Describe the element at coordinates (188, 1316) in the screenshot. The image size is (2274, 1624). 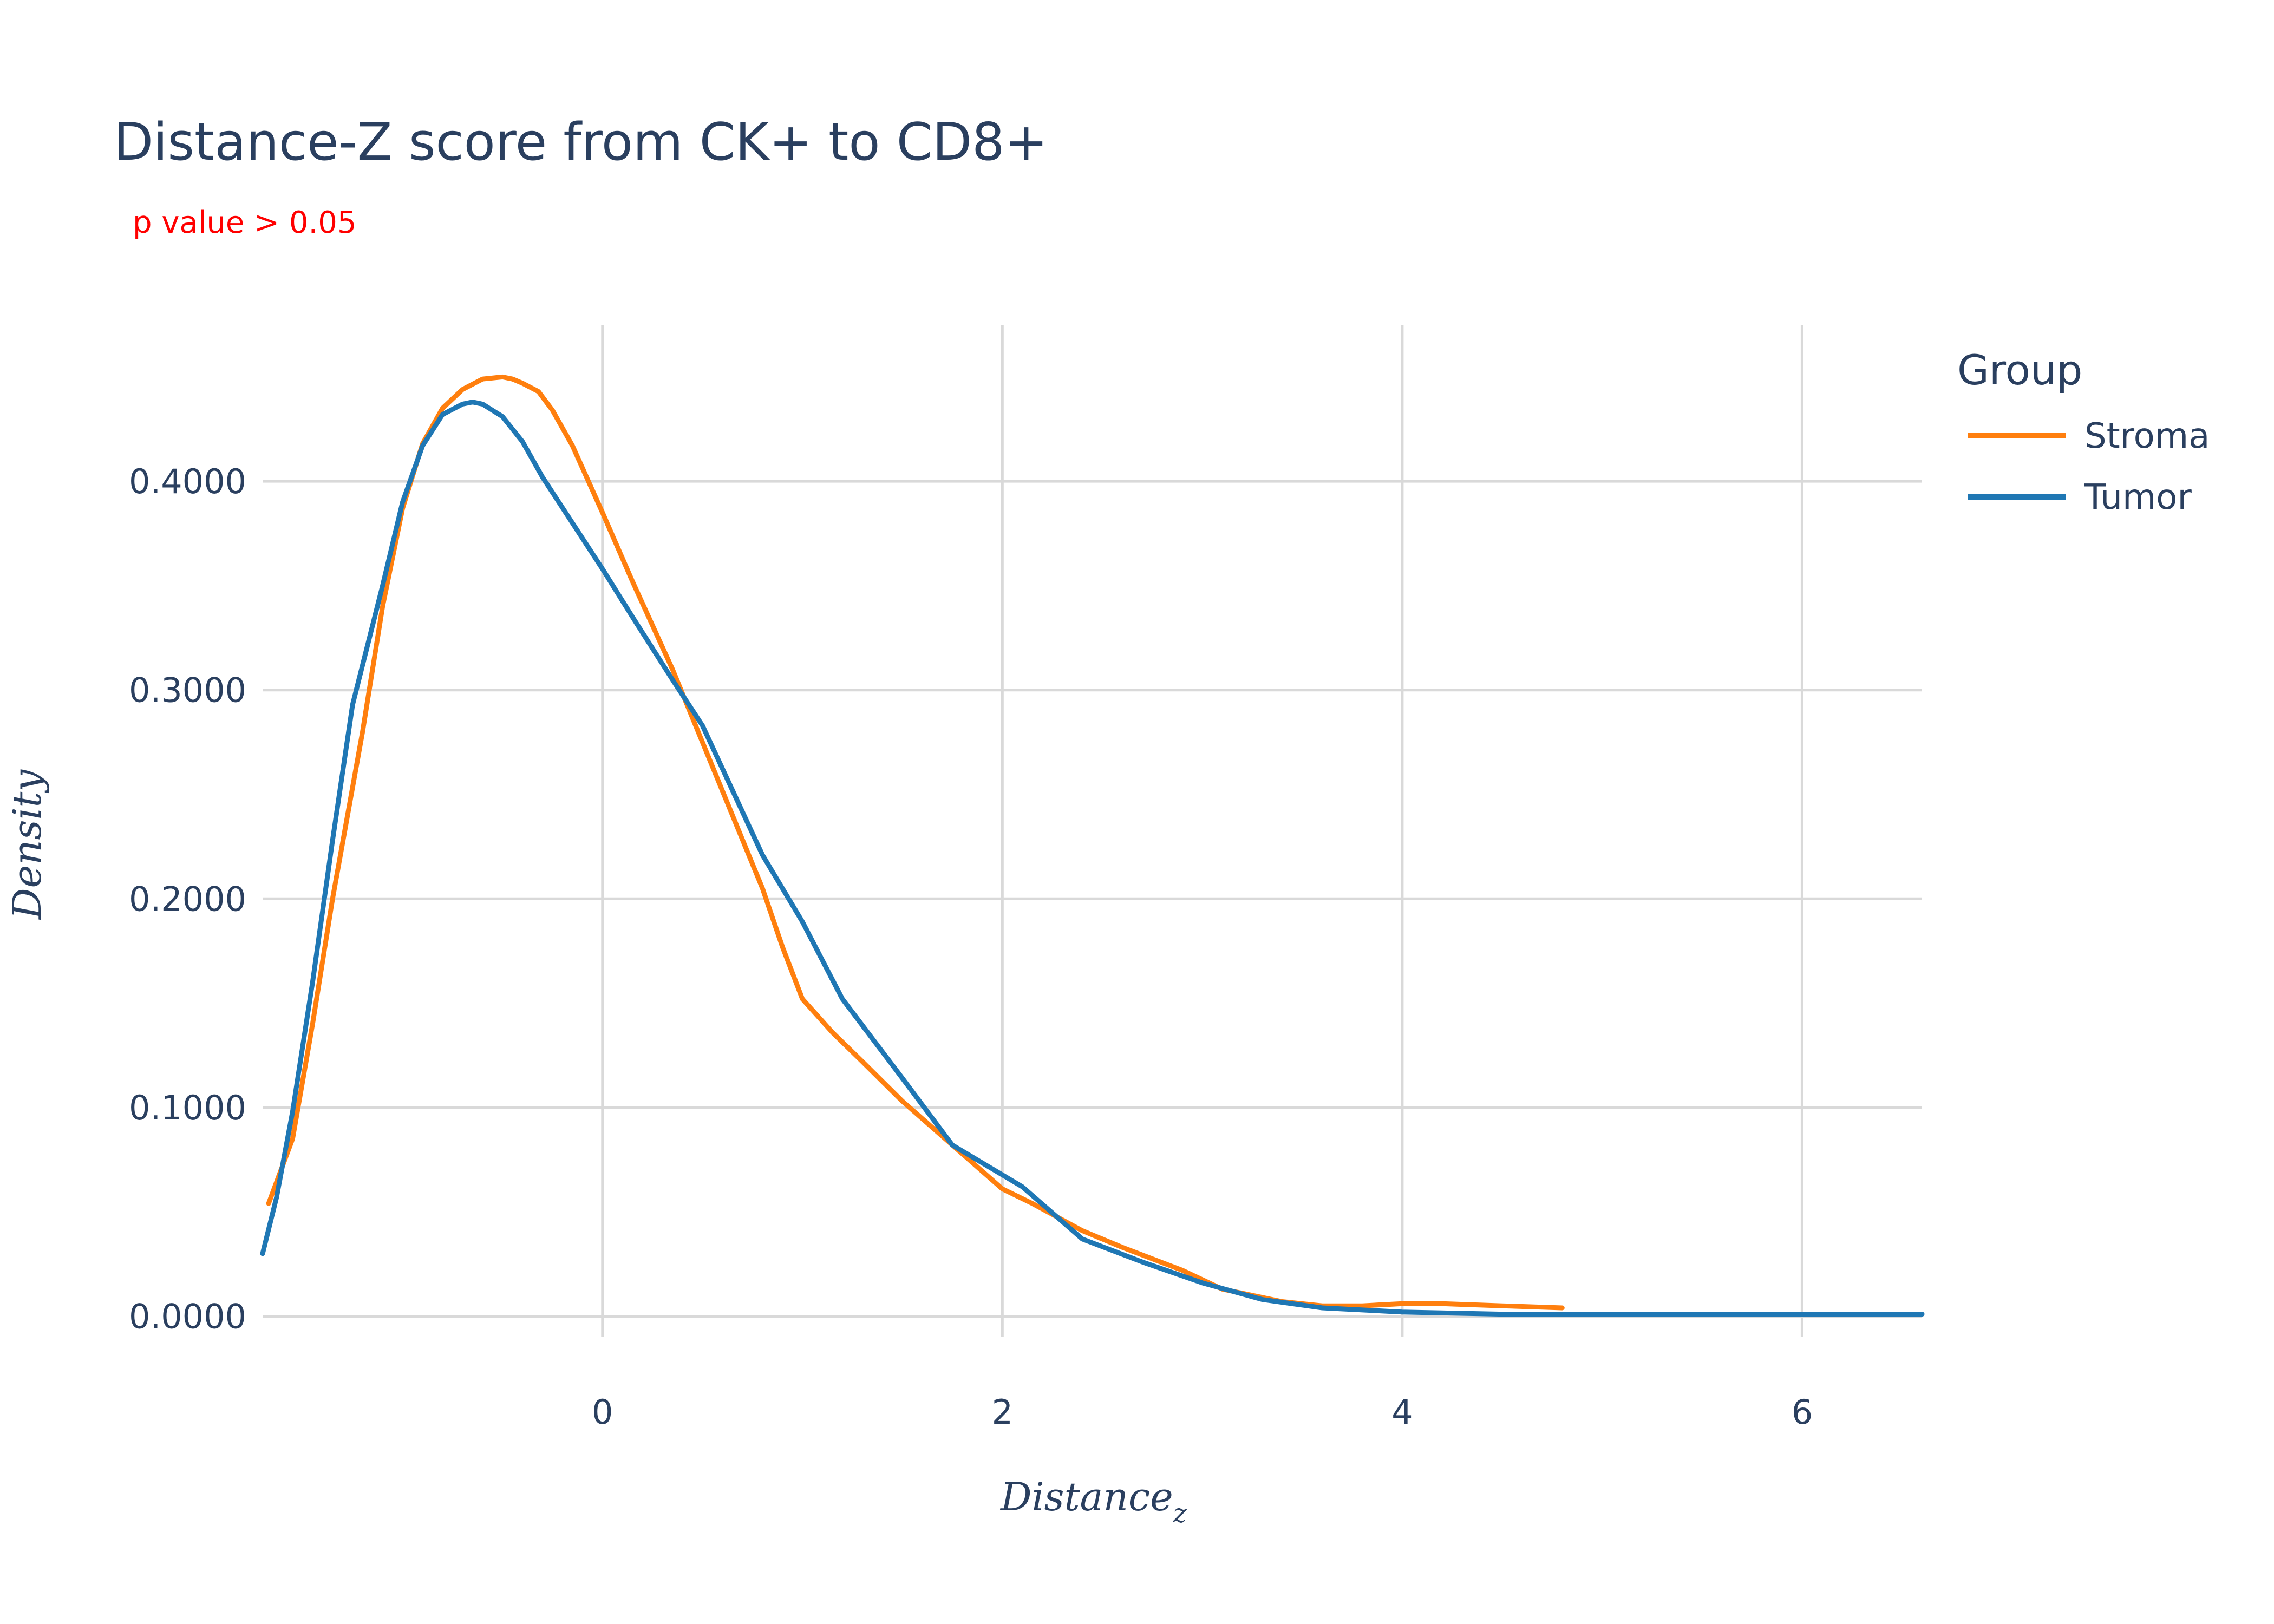
I see `y-tick-label: 0.0000` at that location.